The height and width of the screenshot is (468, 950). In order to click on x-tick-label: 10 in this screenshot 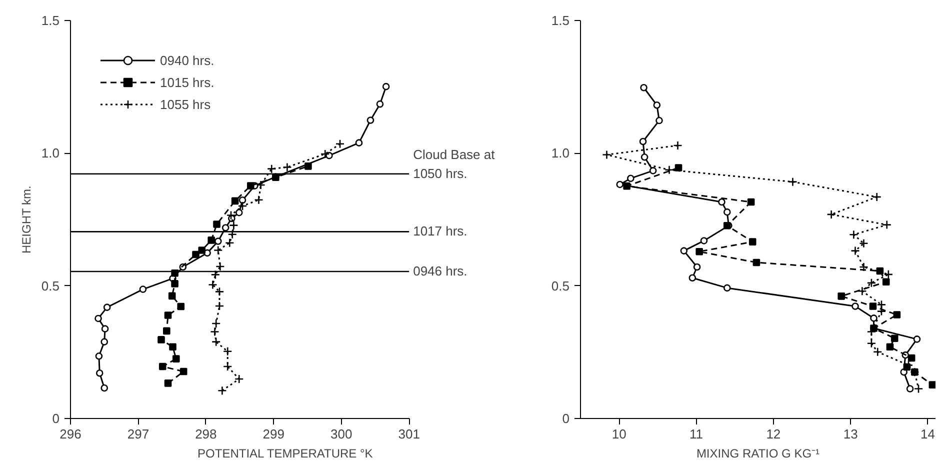, I will do `click(619, 434)`.